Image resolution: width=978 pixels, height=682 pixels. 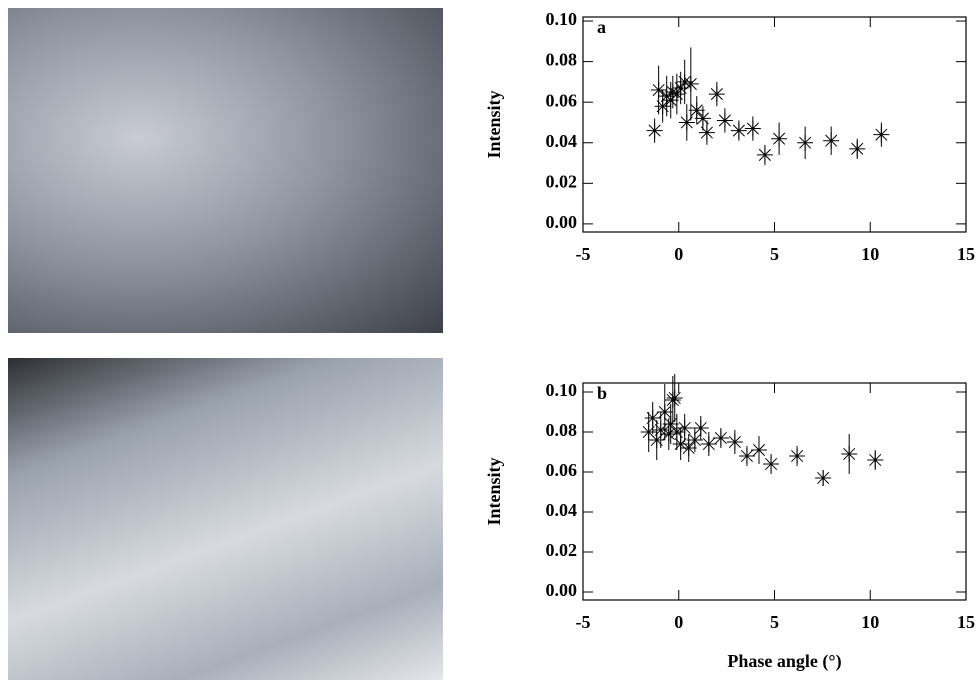 What do you see at coordinates (601, 27) in the screenshot?
I see `panel-label: a` at bounding box center [601, 27].